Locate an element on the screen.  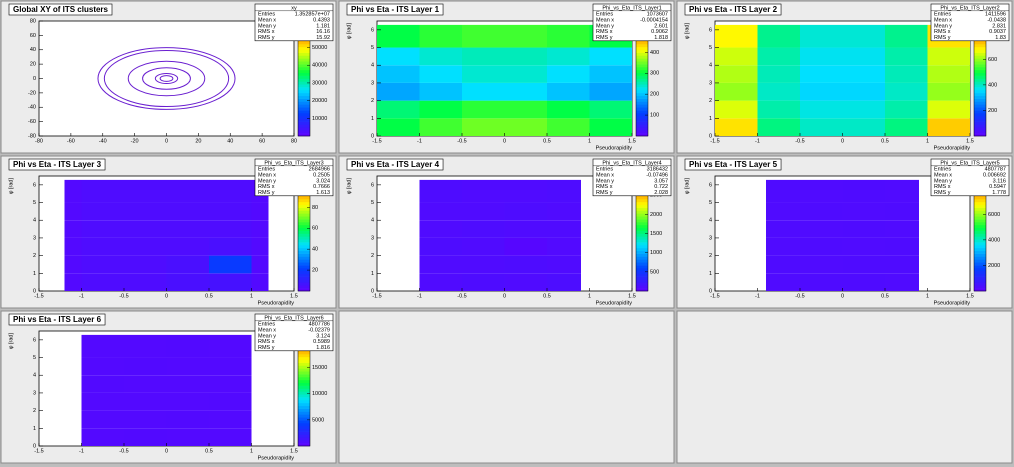
stats-box is located at coordinates (294, 177).